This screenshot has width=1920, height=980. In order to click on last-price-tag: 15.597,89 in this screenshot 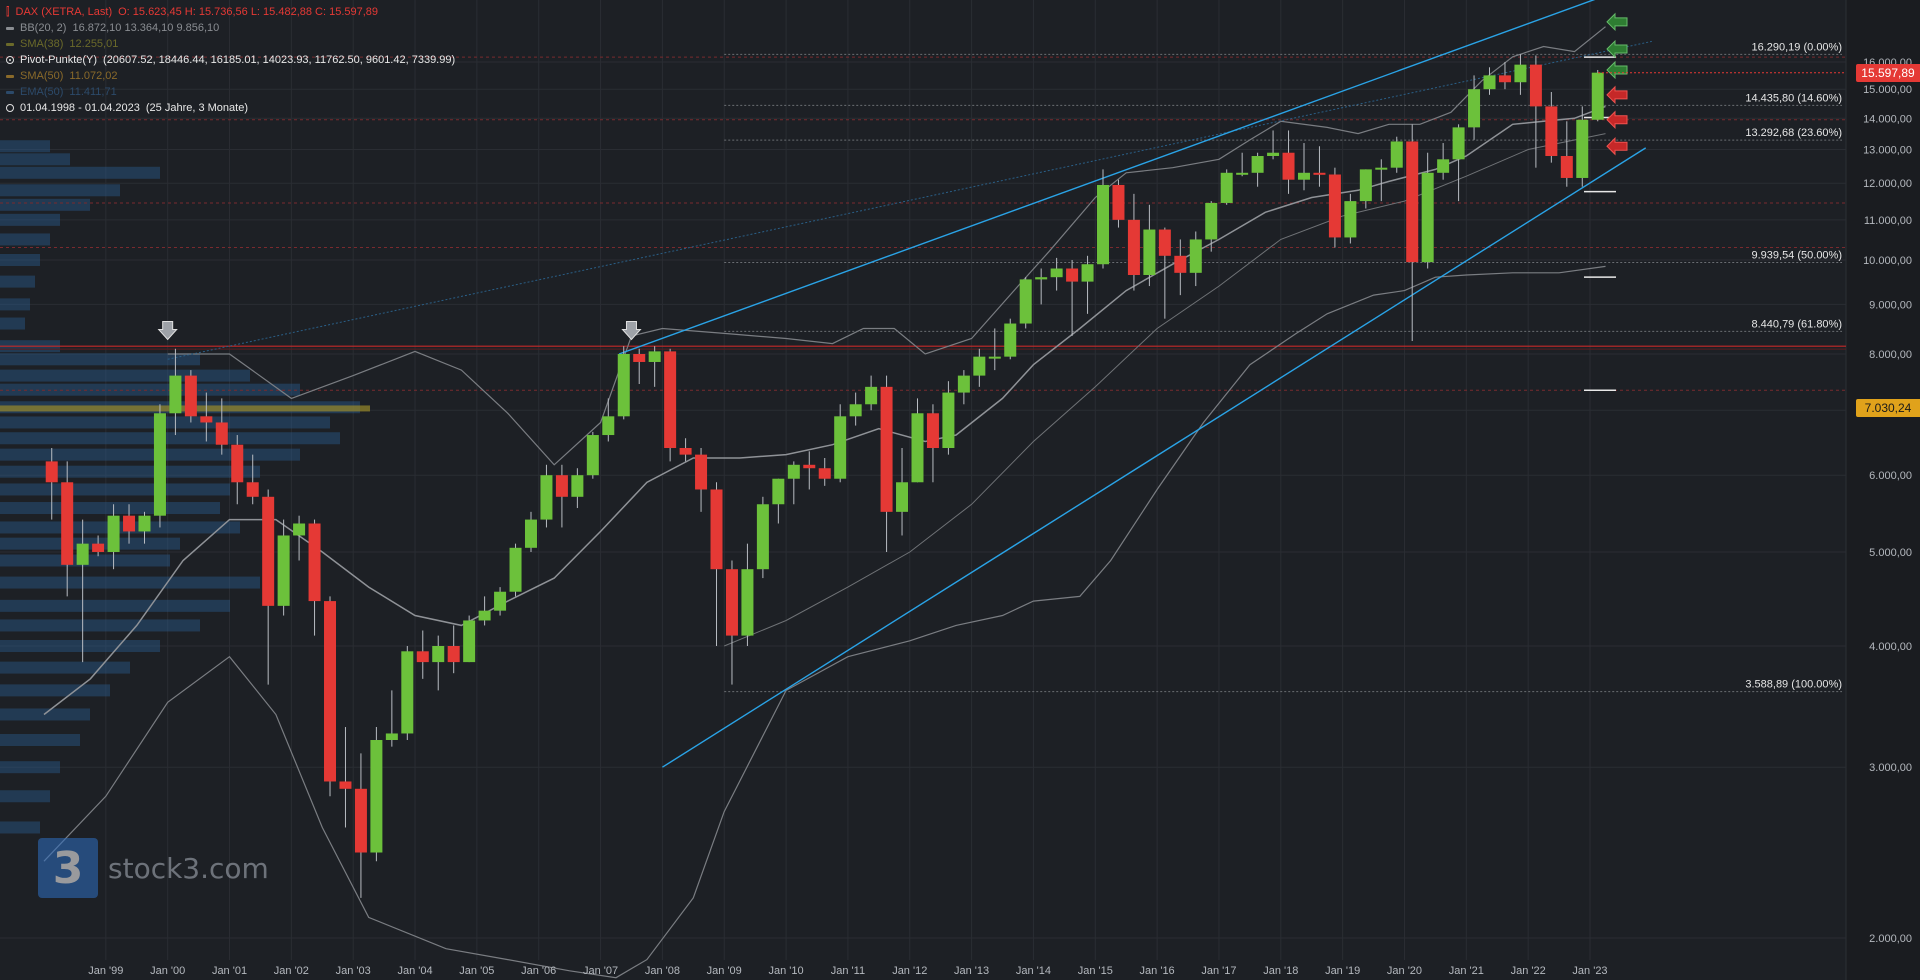, I will do `click(1888, 72)`.